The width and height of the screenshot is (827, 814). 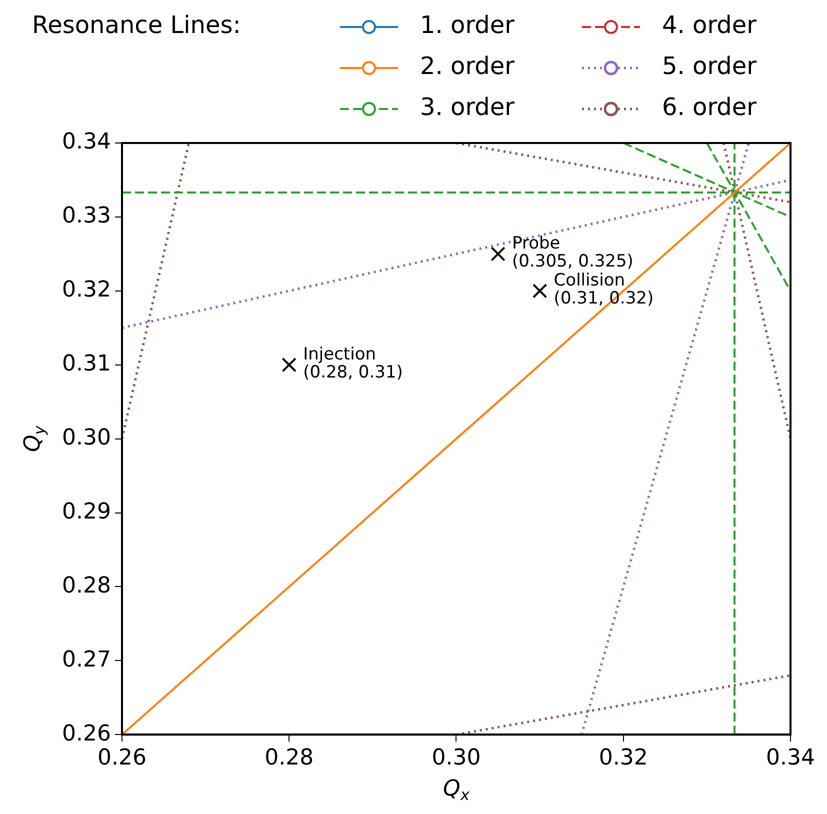 I want to click on annotation: Collision, so click(x=590, y=280).